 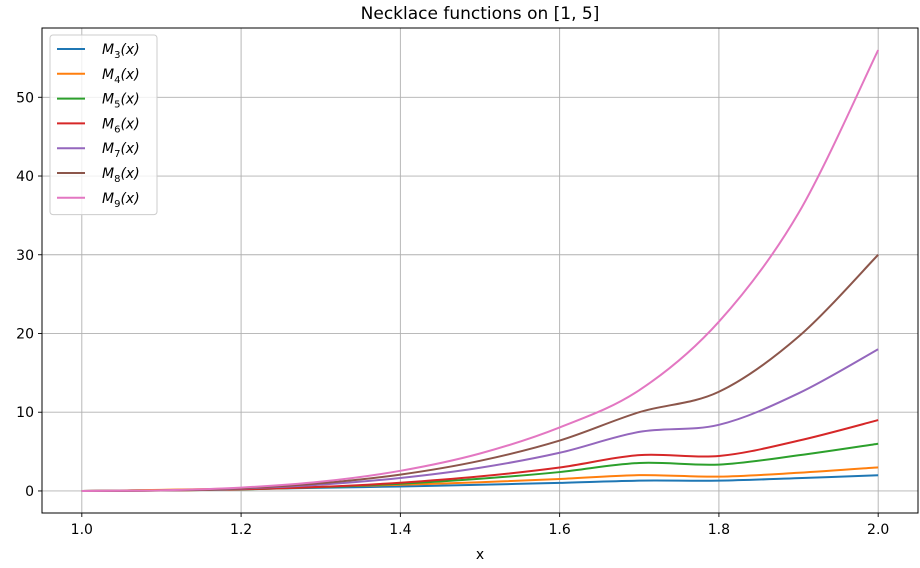 What do you see at coordinates (25, 256) in the screenshot?
I see `y-tick-label: 30` at bounding box center [25, 256].